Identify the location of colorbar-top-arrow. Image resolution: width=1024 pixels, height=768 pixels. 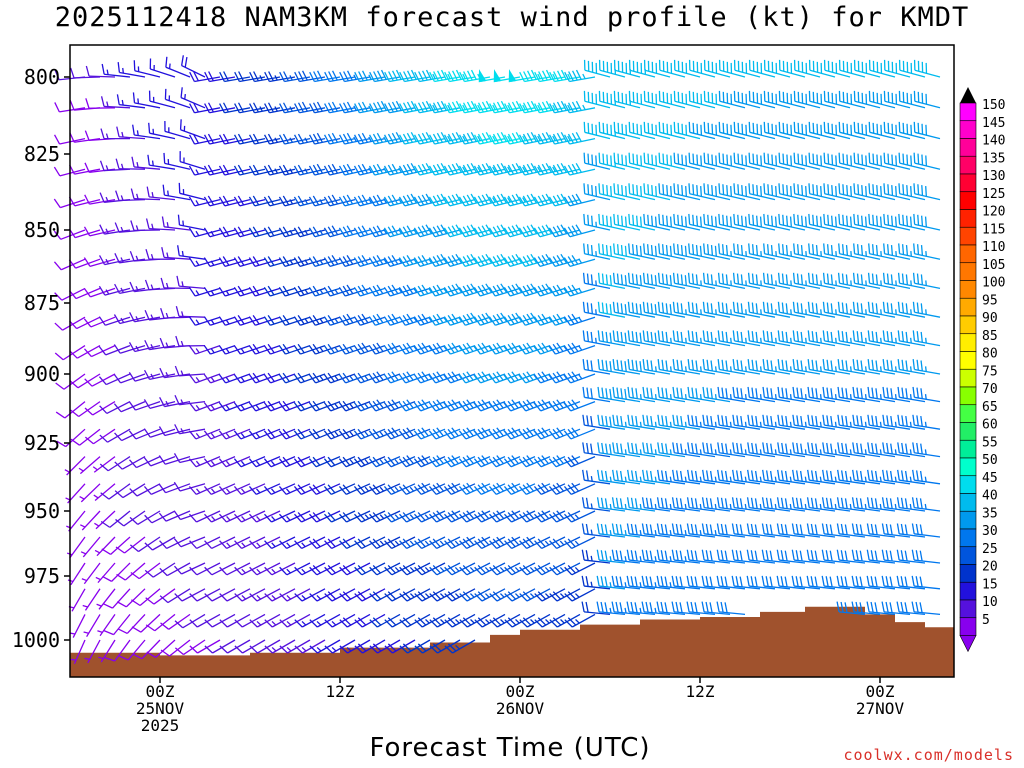
(968, 95).